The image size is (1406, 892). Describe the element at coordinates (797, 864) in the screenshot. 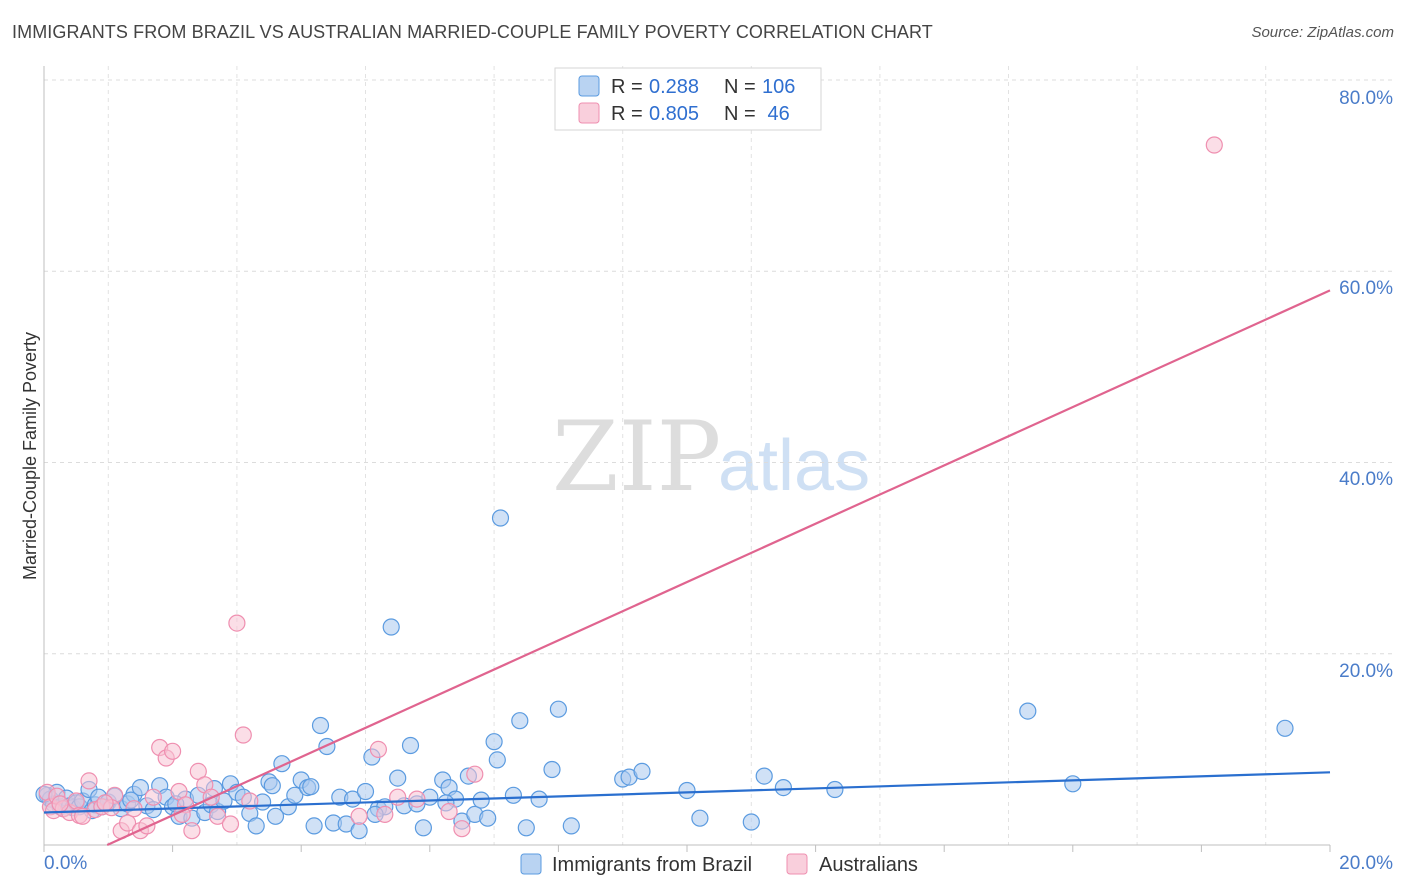

I see `legend-swatch-australians` at that location.